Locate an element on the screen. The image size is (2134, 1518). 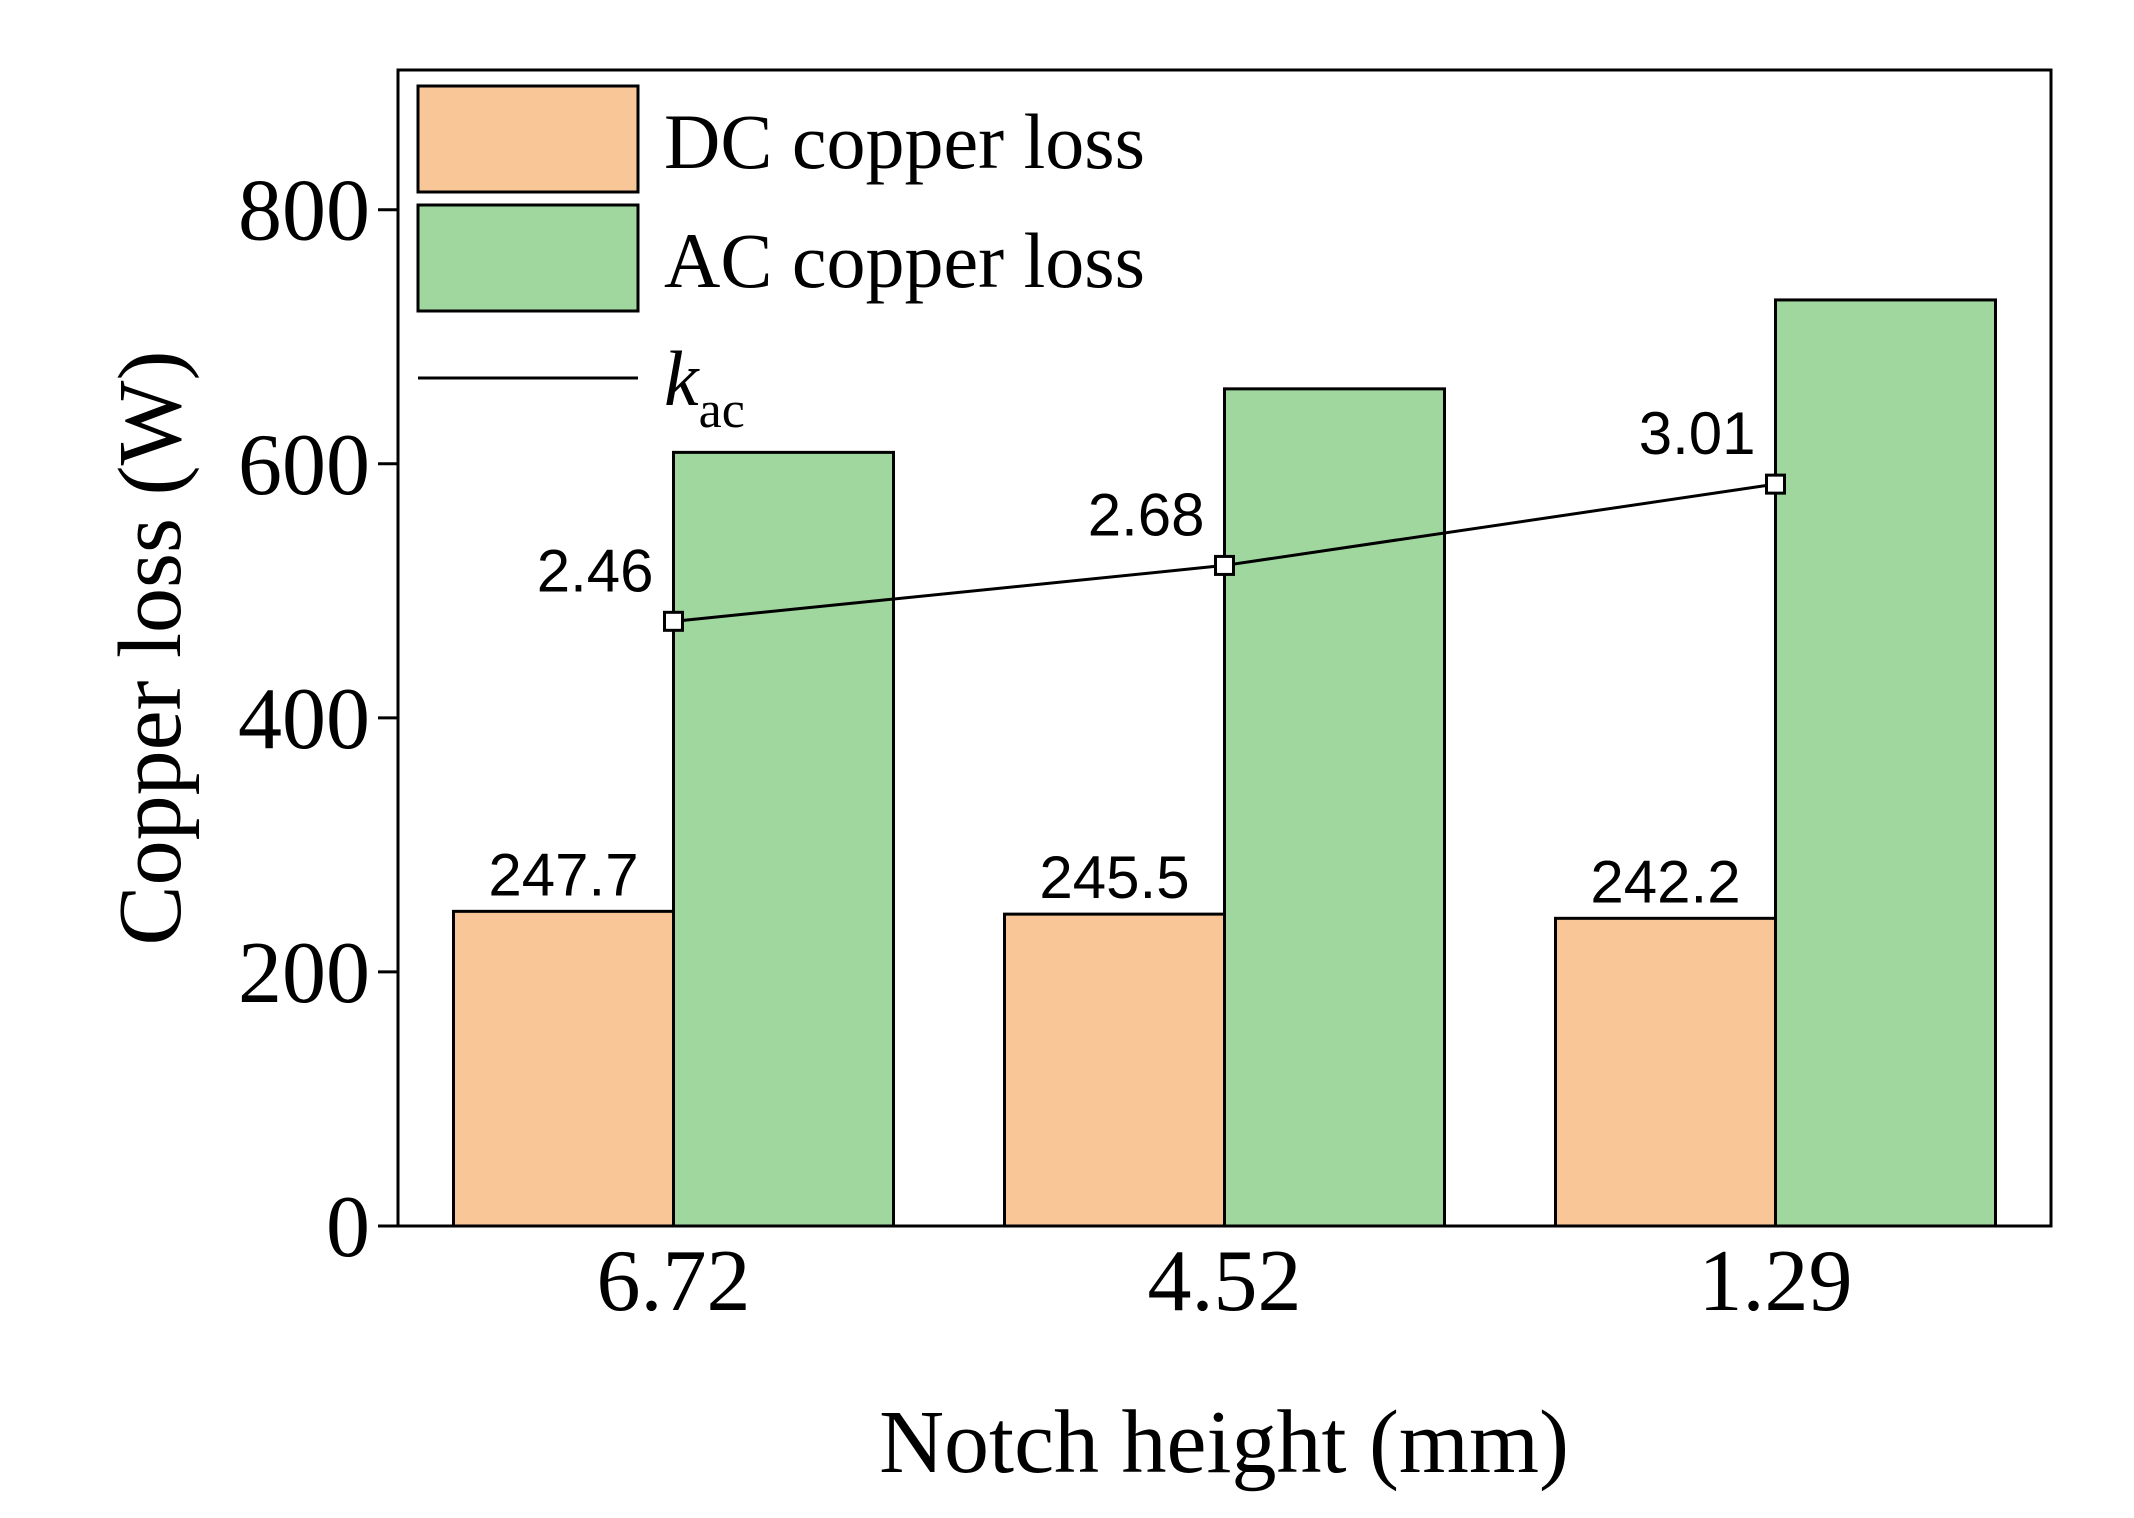
y-axis: 0 200 400 600 800 is located at coordinates (318, 719).